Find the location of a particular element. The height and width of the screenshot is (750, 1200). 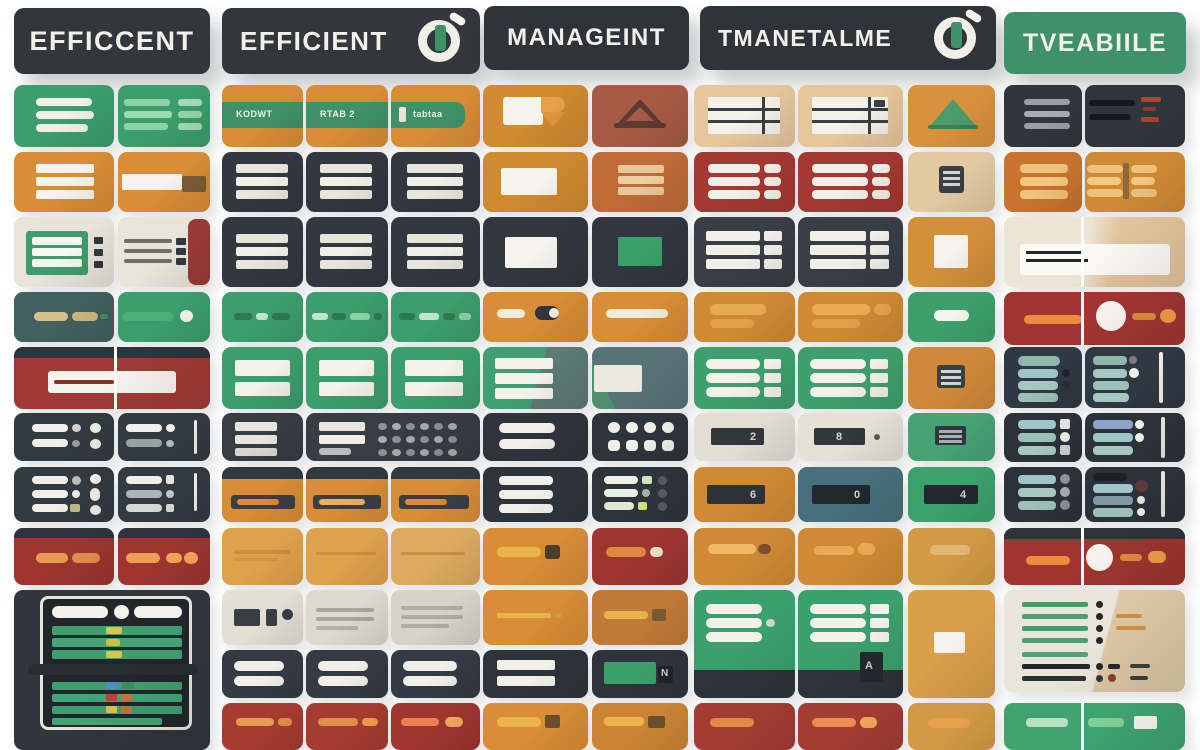

title-text: TMANETALME is located at coordinates (805, 37).